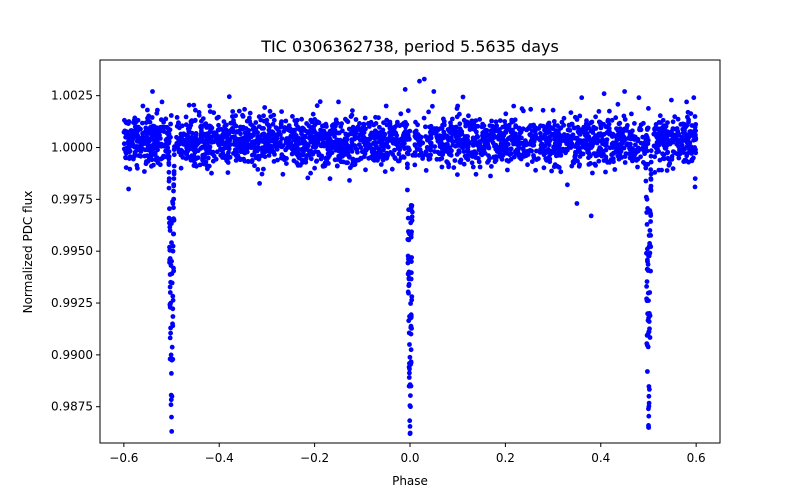 The height and width of the screenshot is (500, 800). Describe the element at coordinates (409, 46) in the screenshot. I see `chart-title: TIC 0306362738, period 5.5635 days` at that location.